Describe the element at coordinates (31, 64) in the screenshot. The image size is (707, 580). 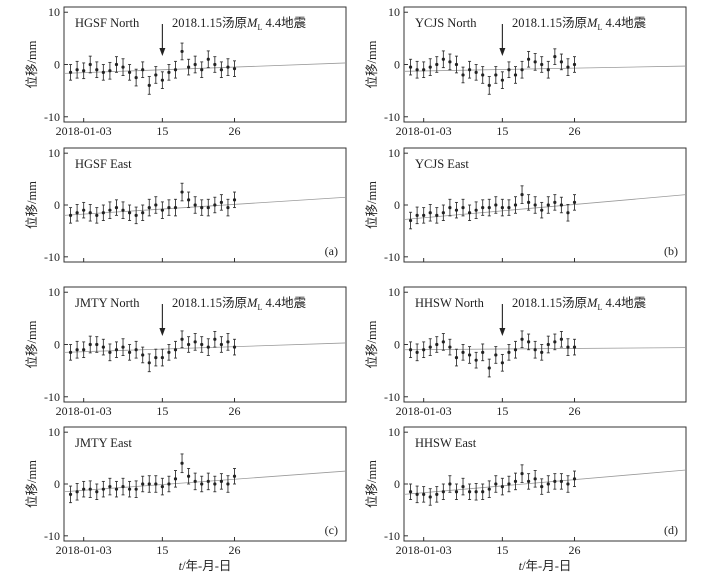
I see `y-axis-label: 位移/mm` at that location.